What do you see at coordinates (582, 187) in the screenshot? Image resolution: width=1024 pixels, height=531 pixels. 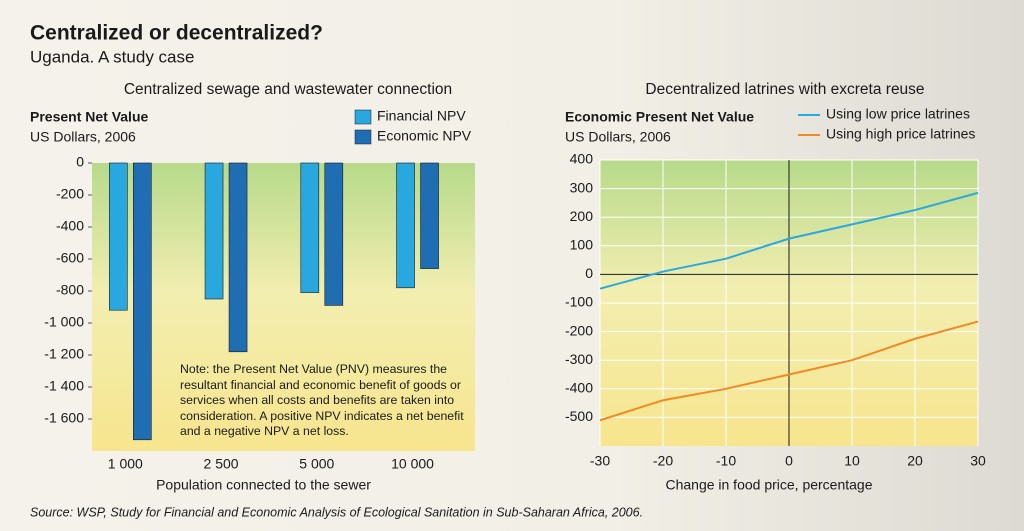 I see `y-tick-label: 300` at bounding box center [582, 187].